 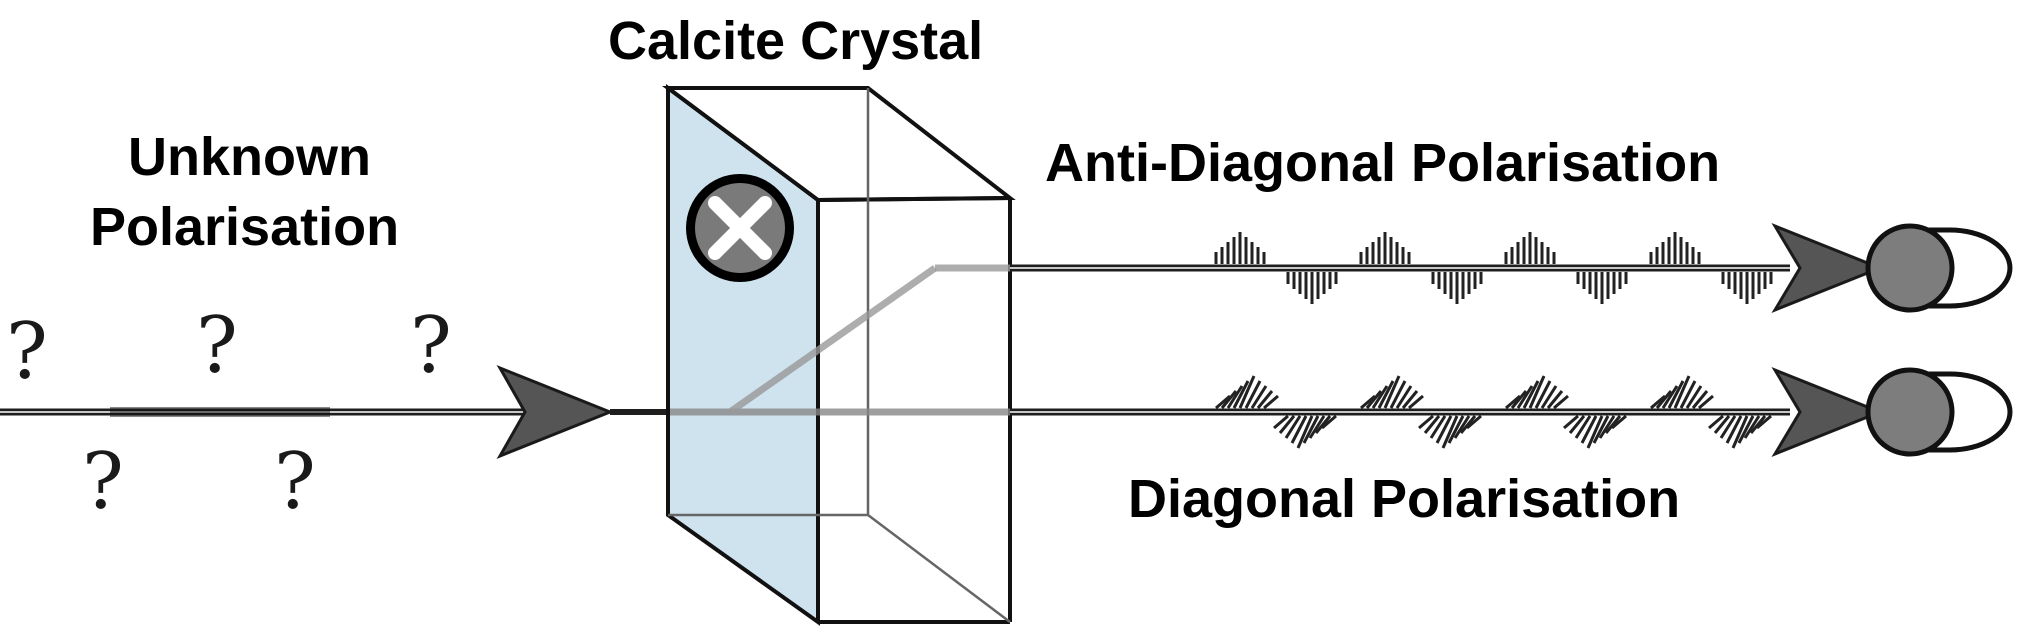 I want to click on question-mark-3: ?, so click(x=431, y=346).